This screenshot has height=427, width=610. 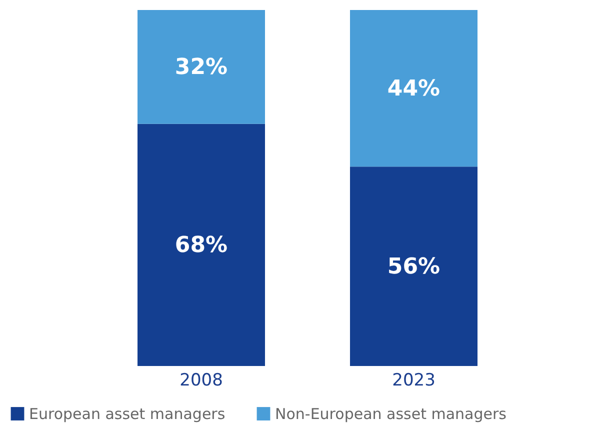 I want to click on data-label: 68%, so click(x=201, y=245).